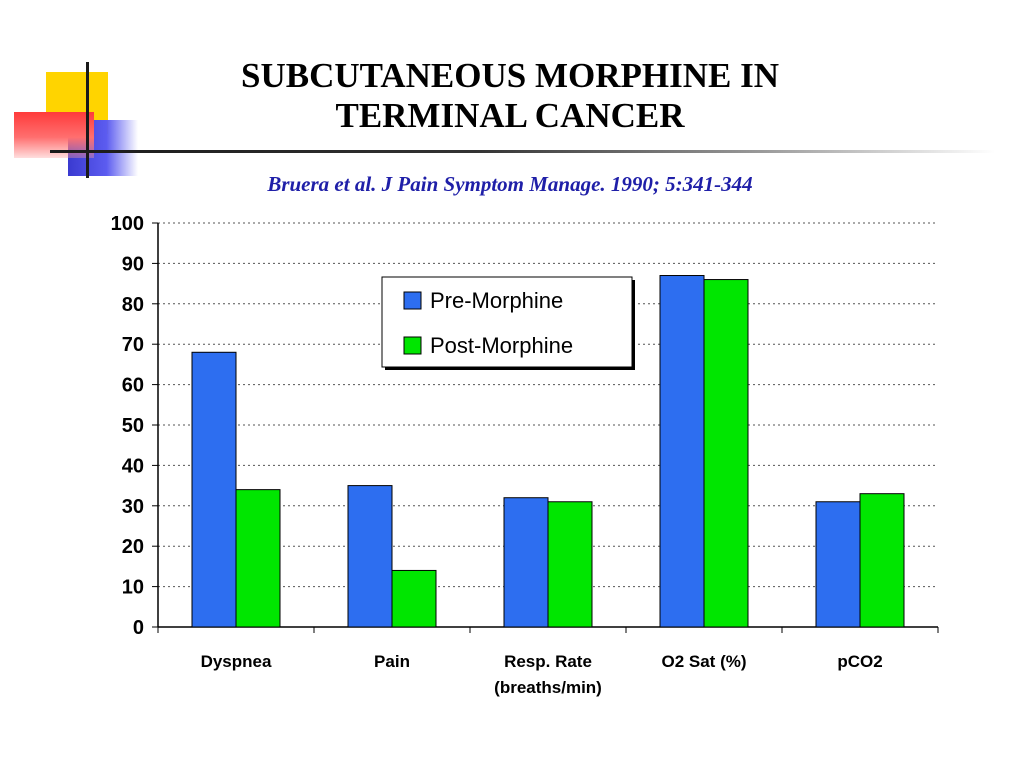 This screenshot has width=1024, height=768. Describe the element at coordinates (412, 300) in the screenshot. I see `legend-swatch-pre` at that location.